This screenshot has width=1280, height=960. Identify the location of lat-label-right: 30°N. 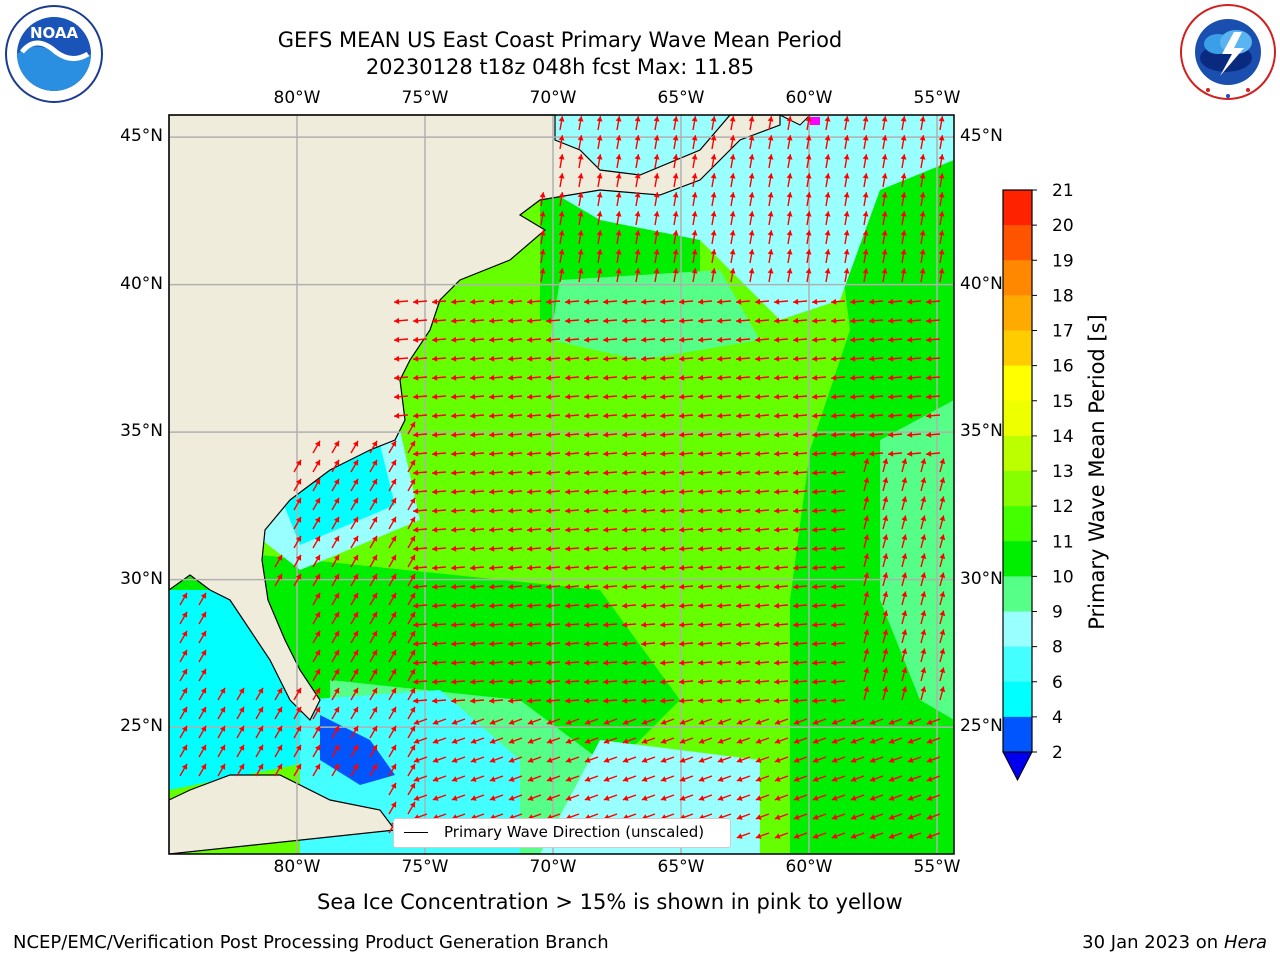
(981, 578).